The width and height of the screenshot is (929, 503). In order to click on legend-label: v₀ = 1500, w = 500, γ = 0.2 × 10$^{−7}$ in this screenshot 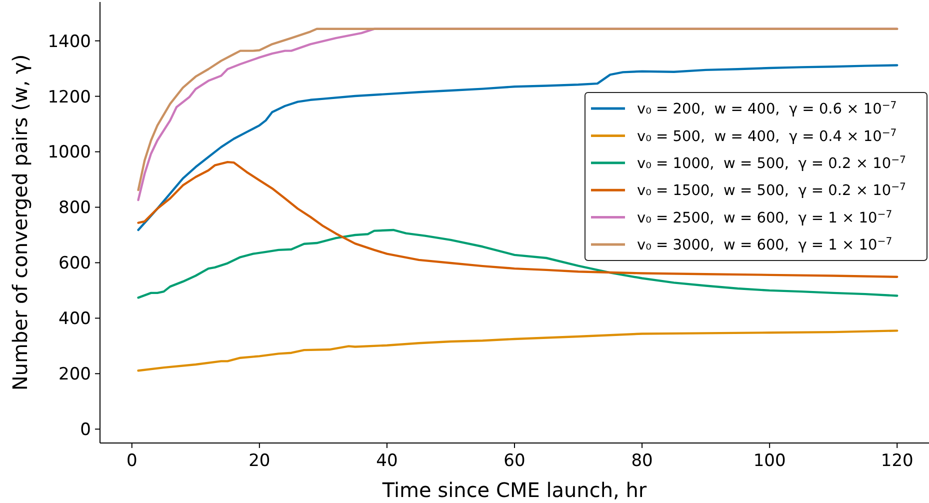, I will do `click(771, 191)`.